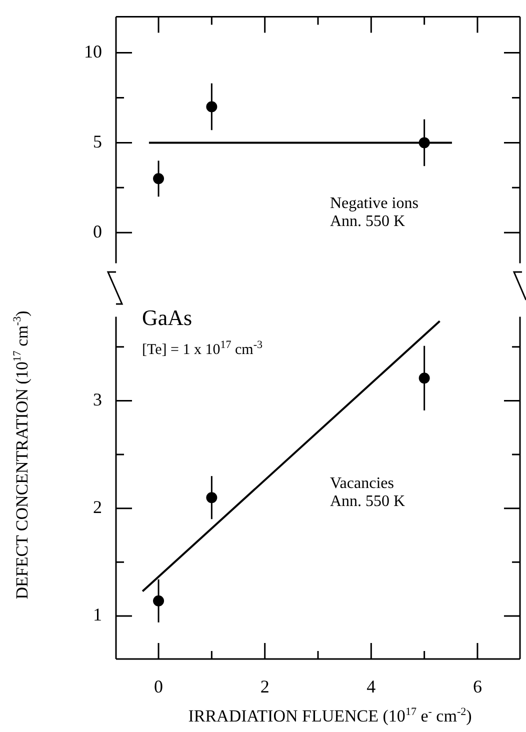 The image size is (526, 732). What do you see at coordinates (374, 213) in the screenshot?
I see `annotation: Negative ions Ann. 550 K` at bounding box center [374, 213].